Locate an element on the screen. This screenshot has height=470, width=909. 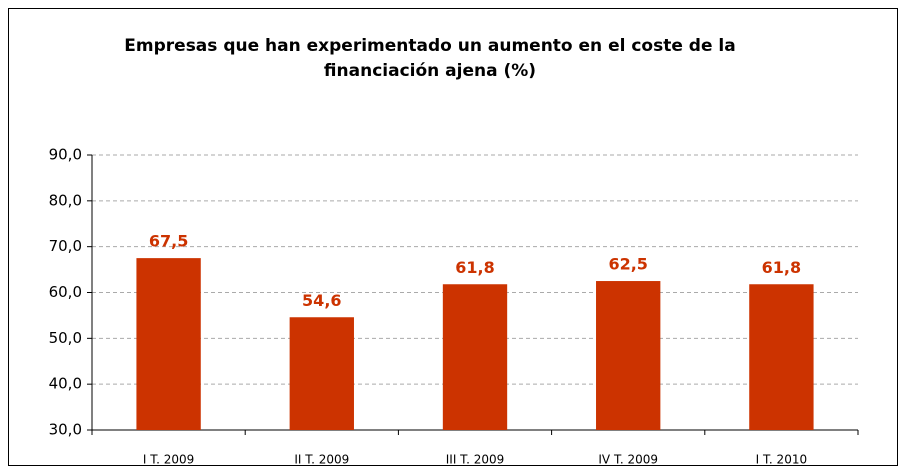
y-tick-label: 40,0 is located at coordinates (65, 384).